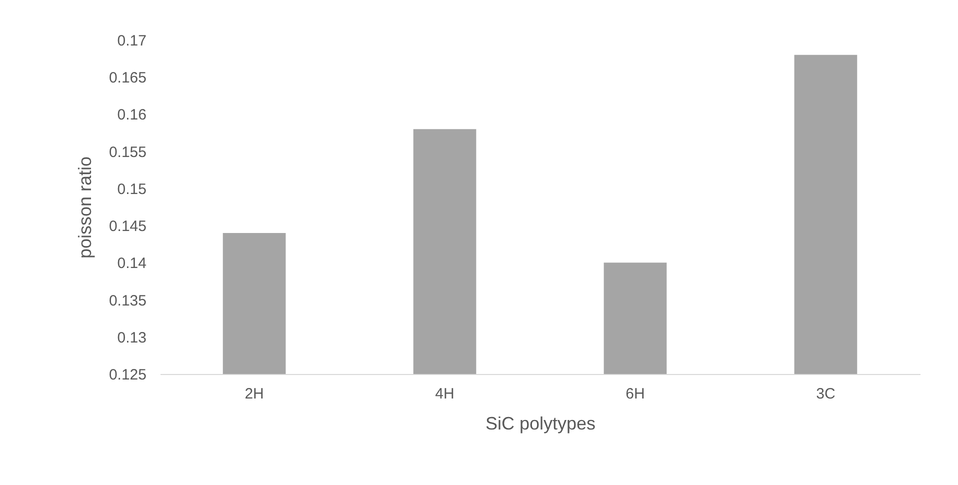 The width and height of the screenshot is (958, 485). Describe the element at coordinates (84, 207) in the screenshot. I see `y-axis-title: poisson ratio` at that location.